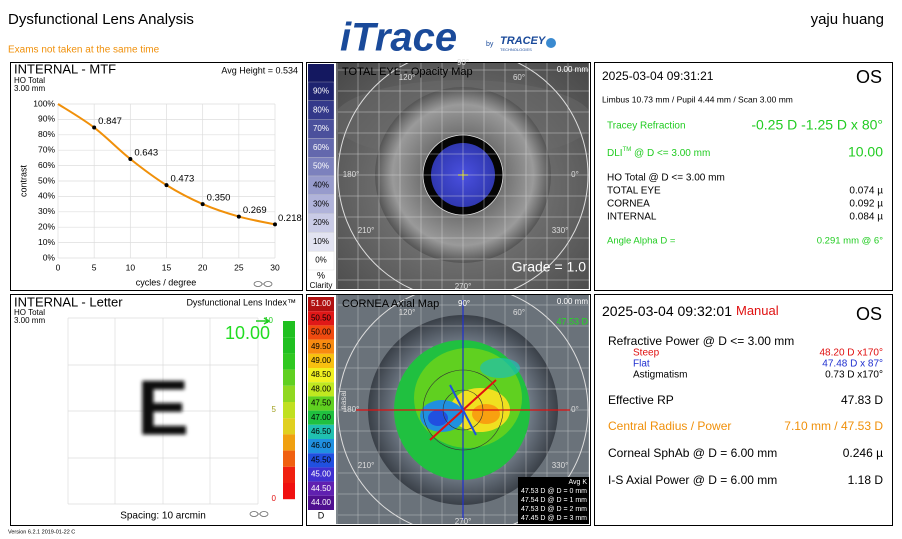 The image size is (902, 539). I want to click on y-axis-label: contrast, so click(23, 180).